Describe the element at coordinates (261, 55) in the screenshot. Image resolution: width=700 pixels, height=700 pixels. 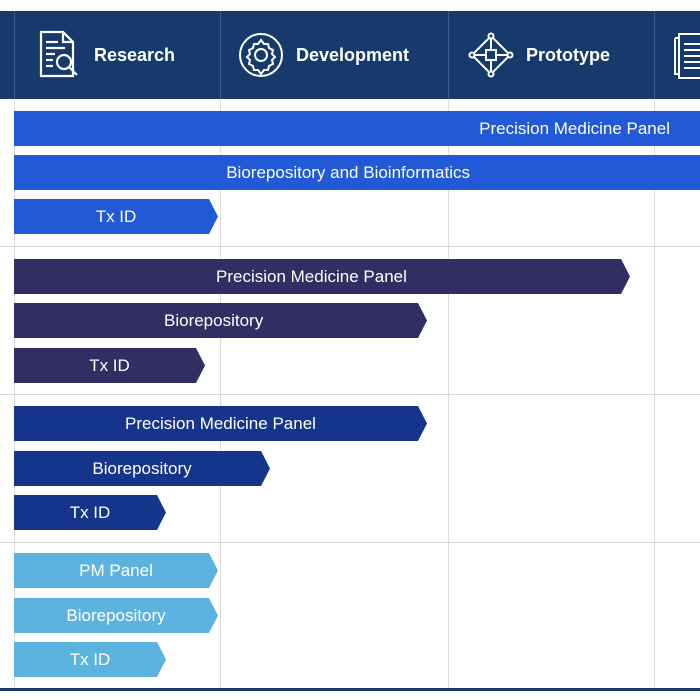
I see `gear-icon` at that location.